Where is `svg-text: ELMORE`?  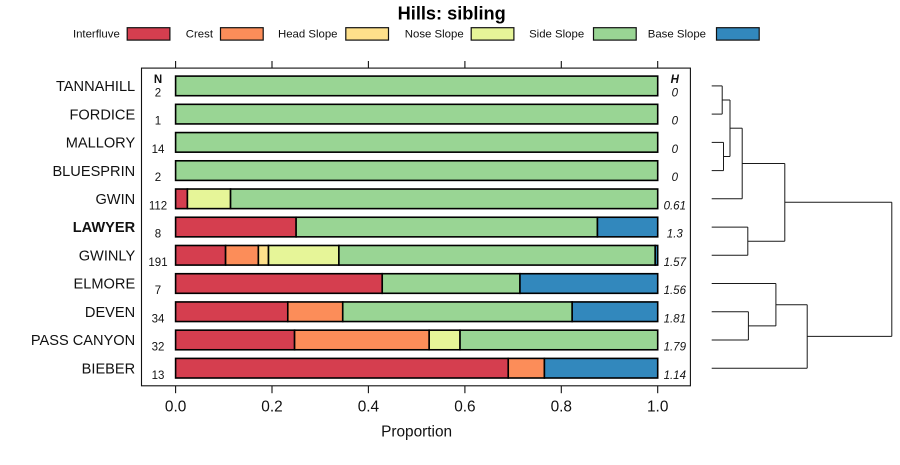 svg-text: ELMORE is located at coordinates (105, 285).